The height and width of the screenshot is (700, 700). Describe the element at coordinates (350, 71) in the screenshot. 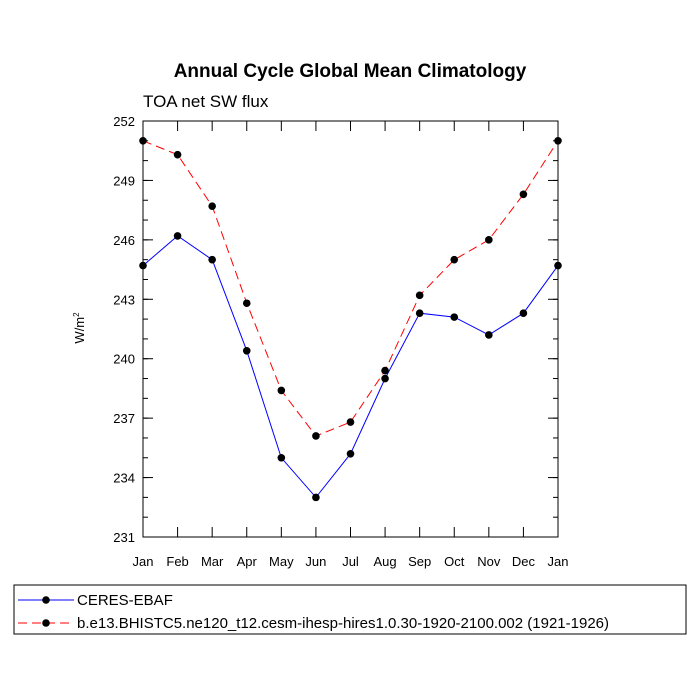

I see `chart-title: Annual Cycle Global Mean Climatology` at that location.